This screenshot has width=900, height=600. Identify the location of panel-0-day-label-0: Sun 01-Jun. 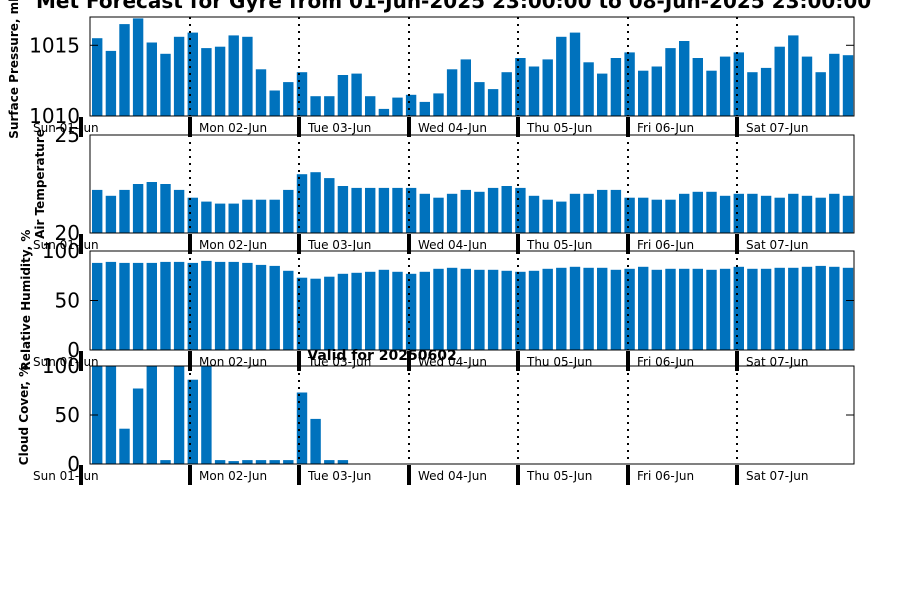
(66, 128).